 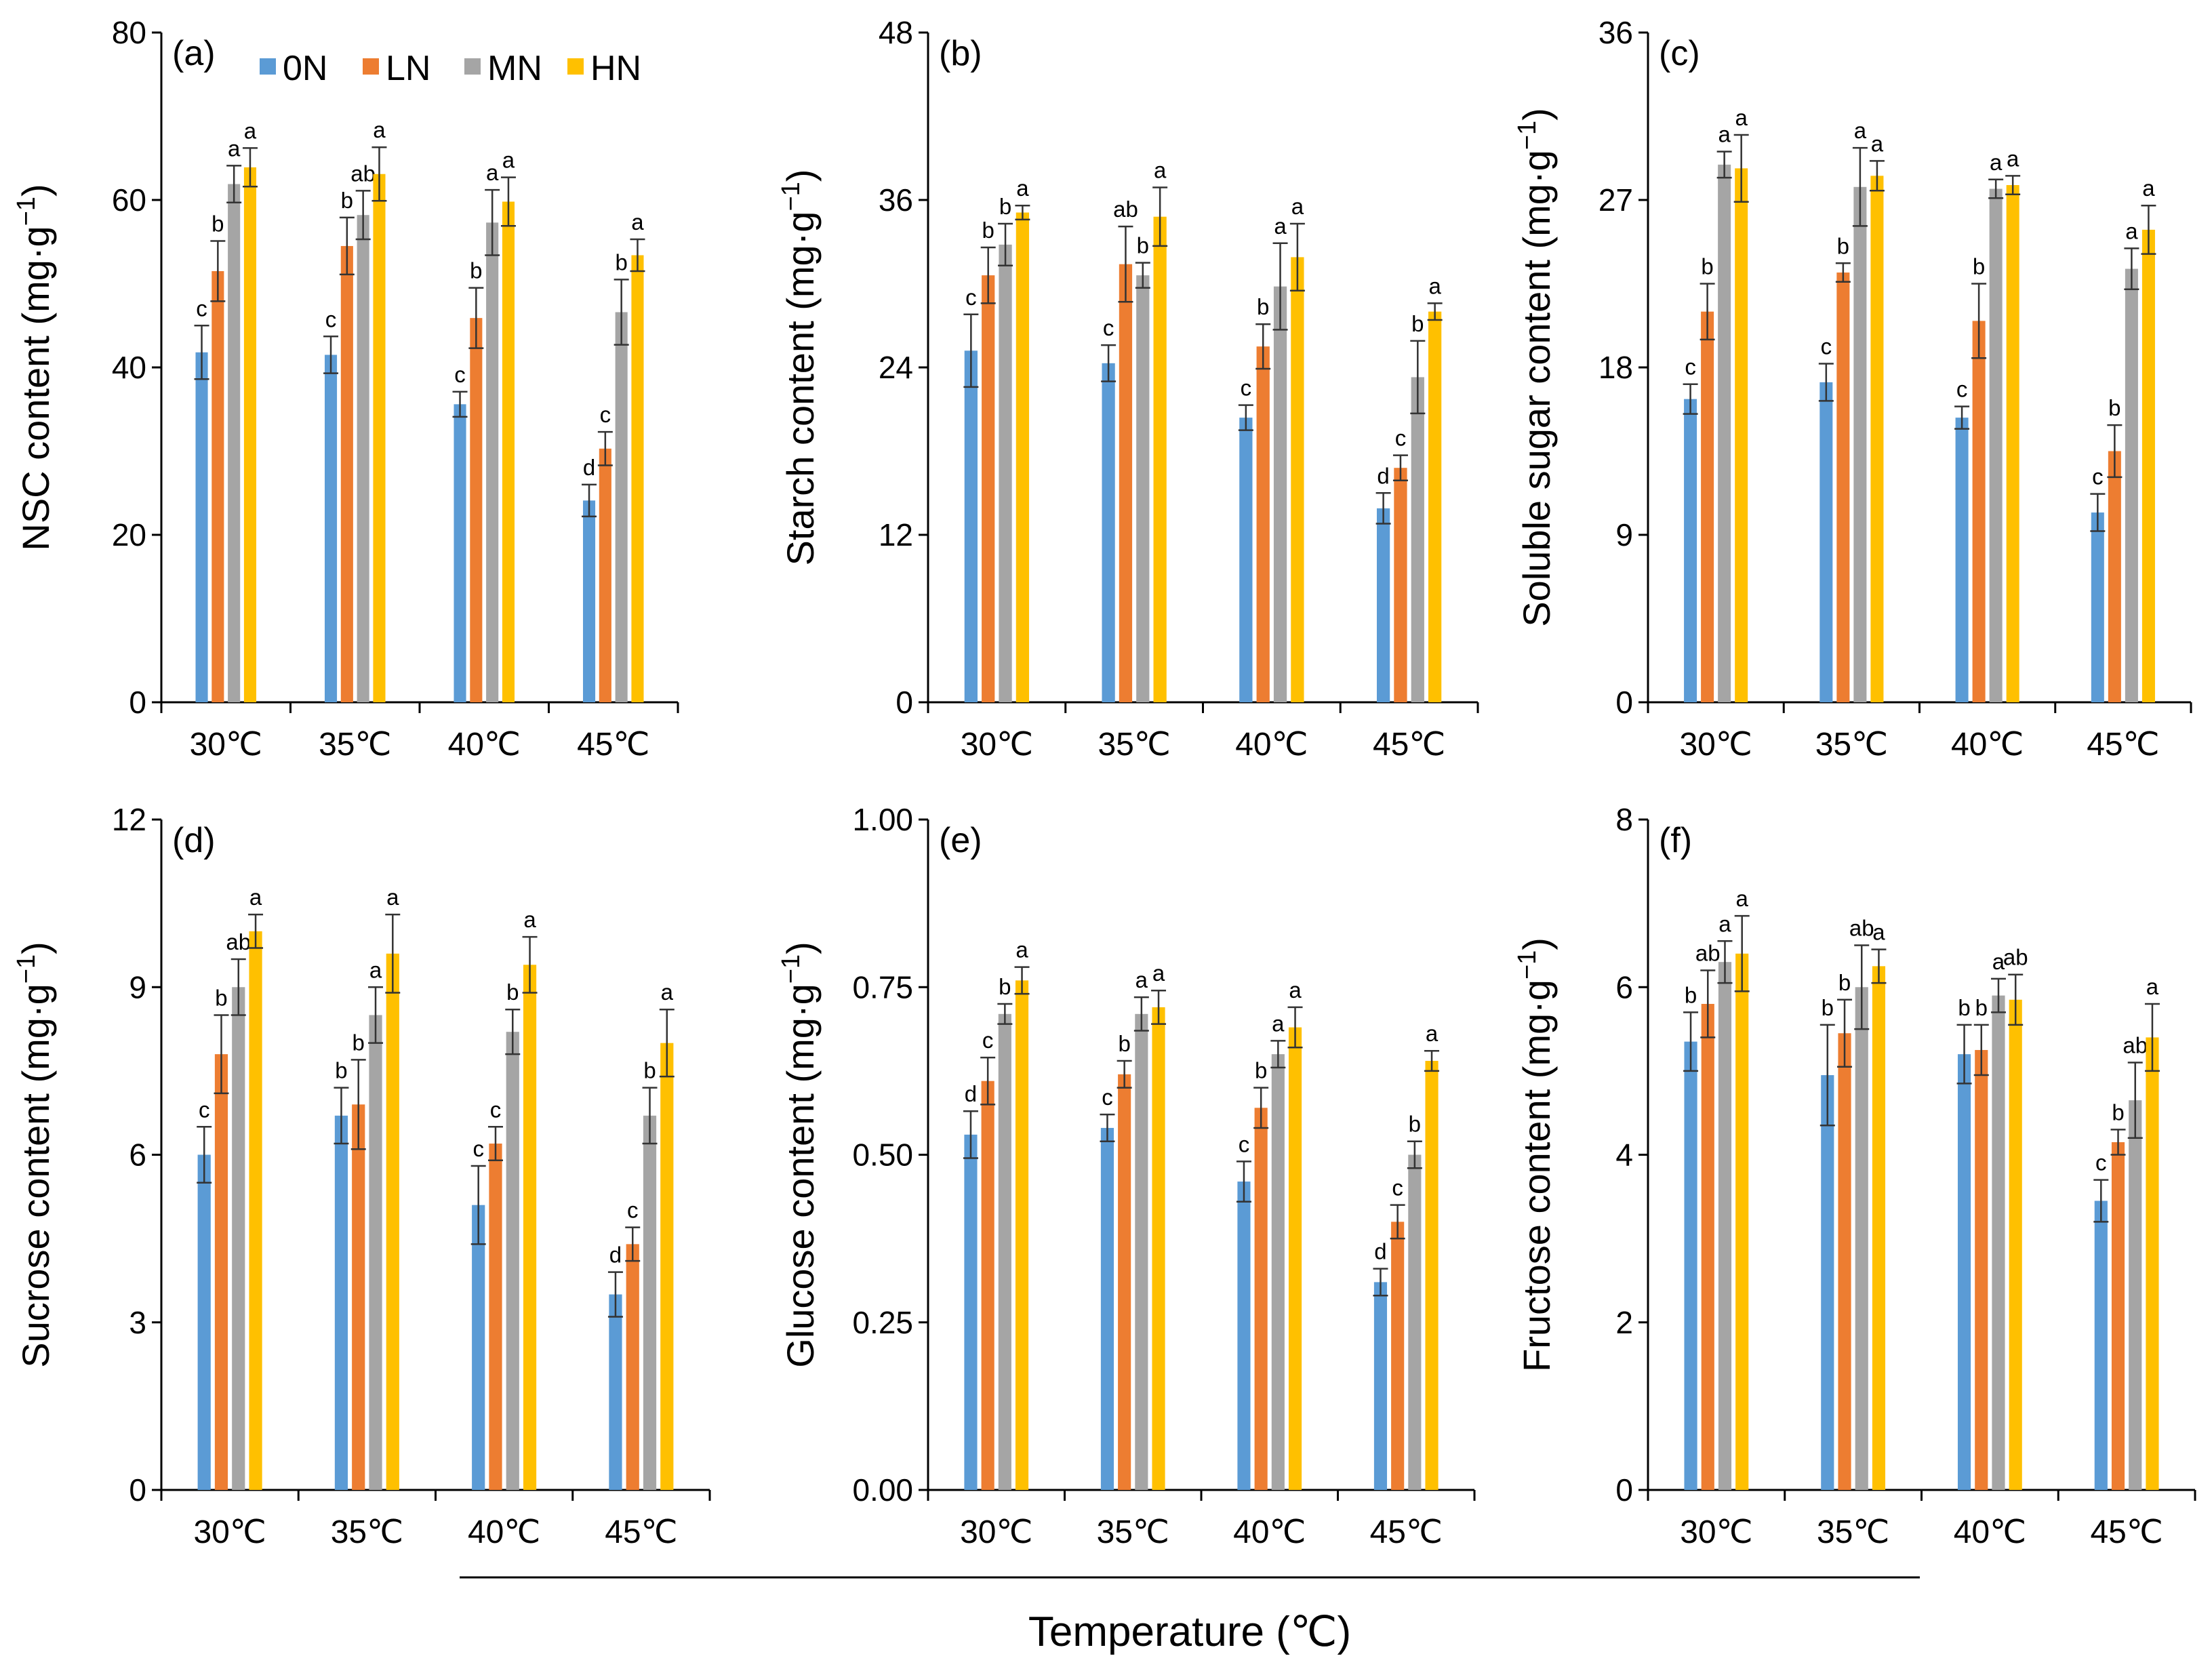 What do you see at coordinates (896, 367) in the screenshot?
I see `y-tick-label: 24` at bounding box center [896, 367].